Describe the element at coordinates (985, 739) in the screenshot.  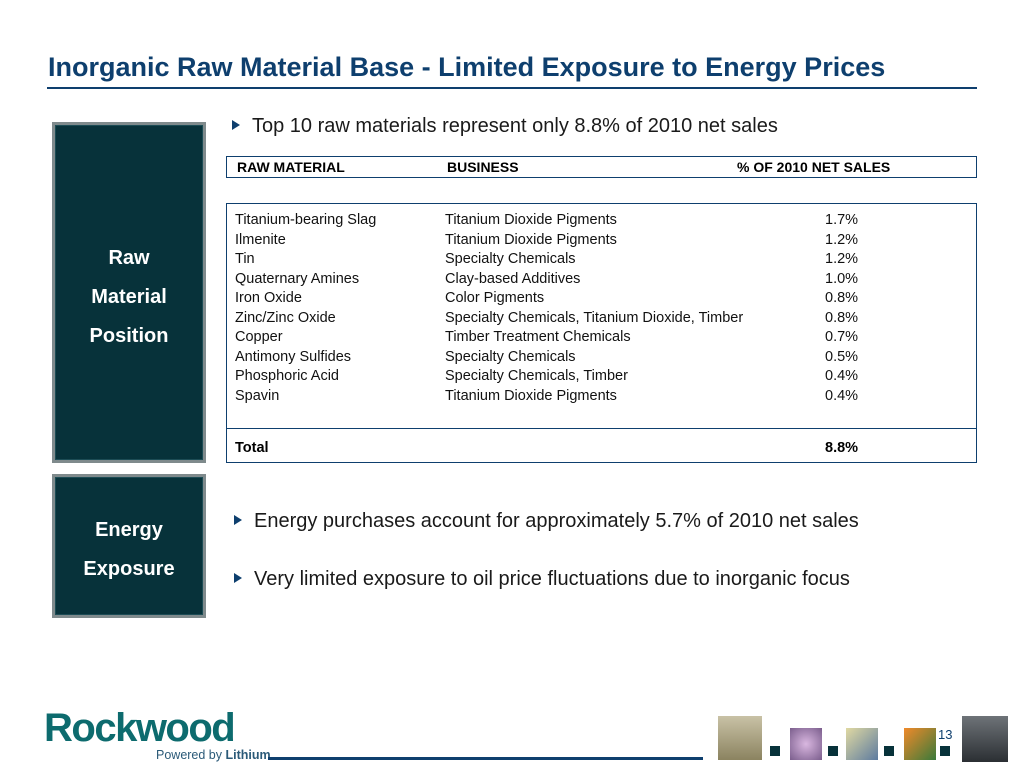
I see `car-image-icon` at that location.